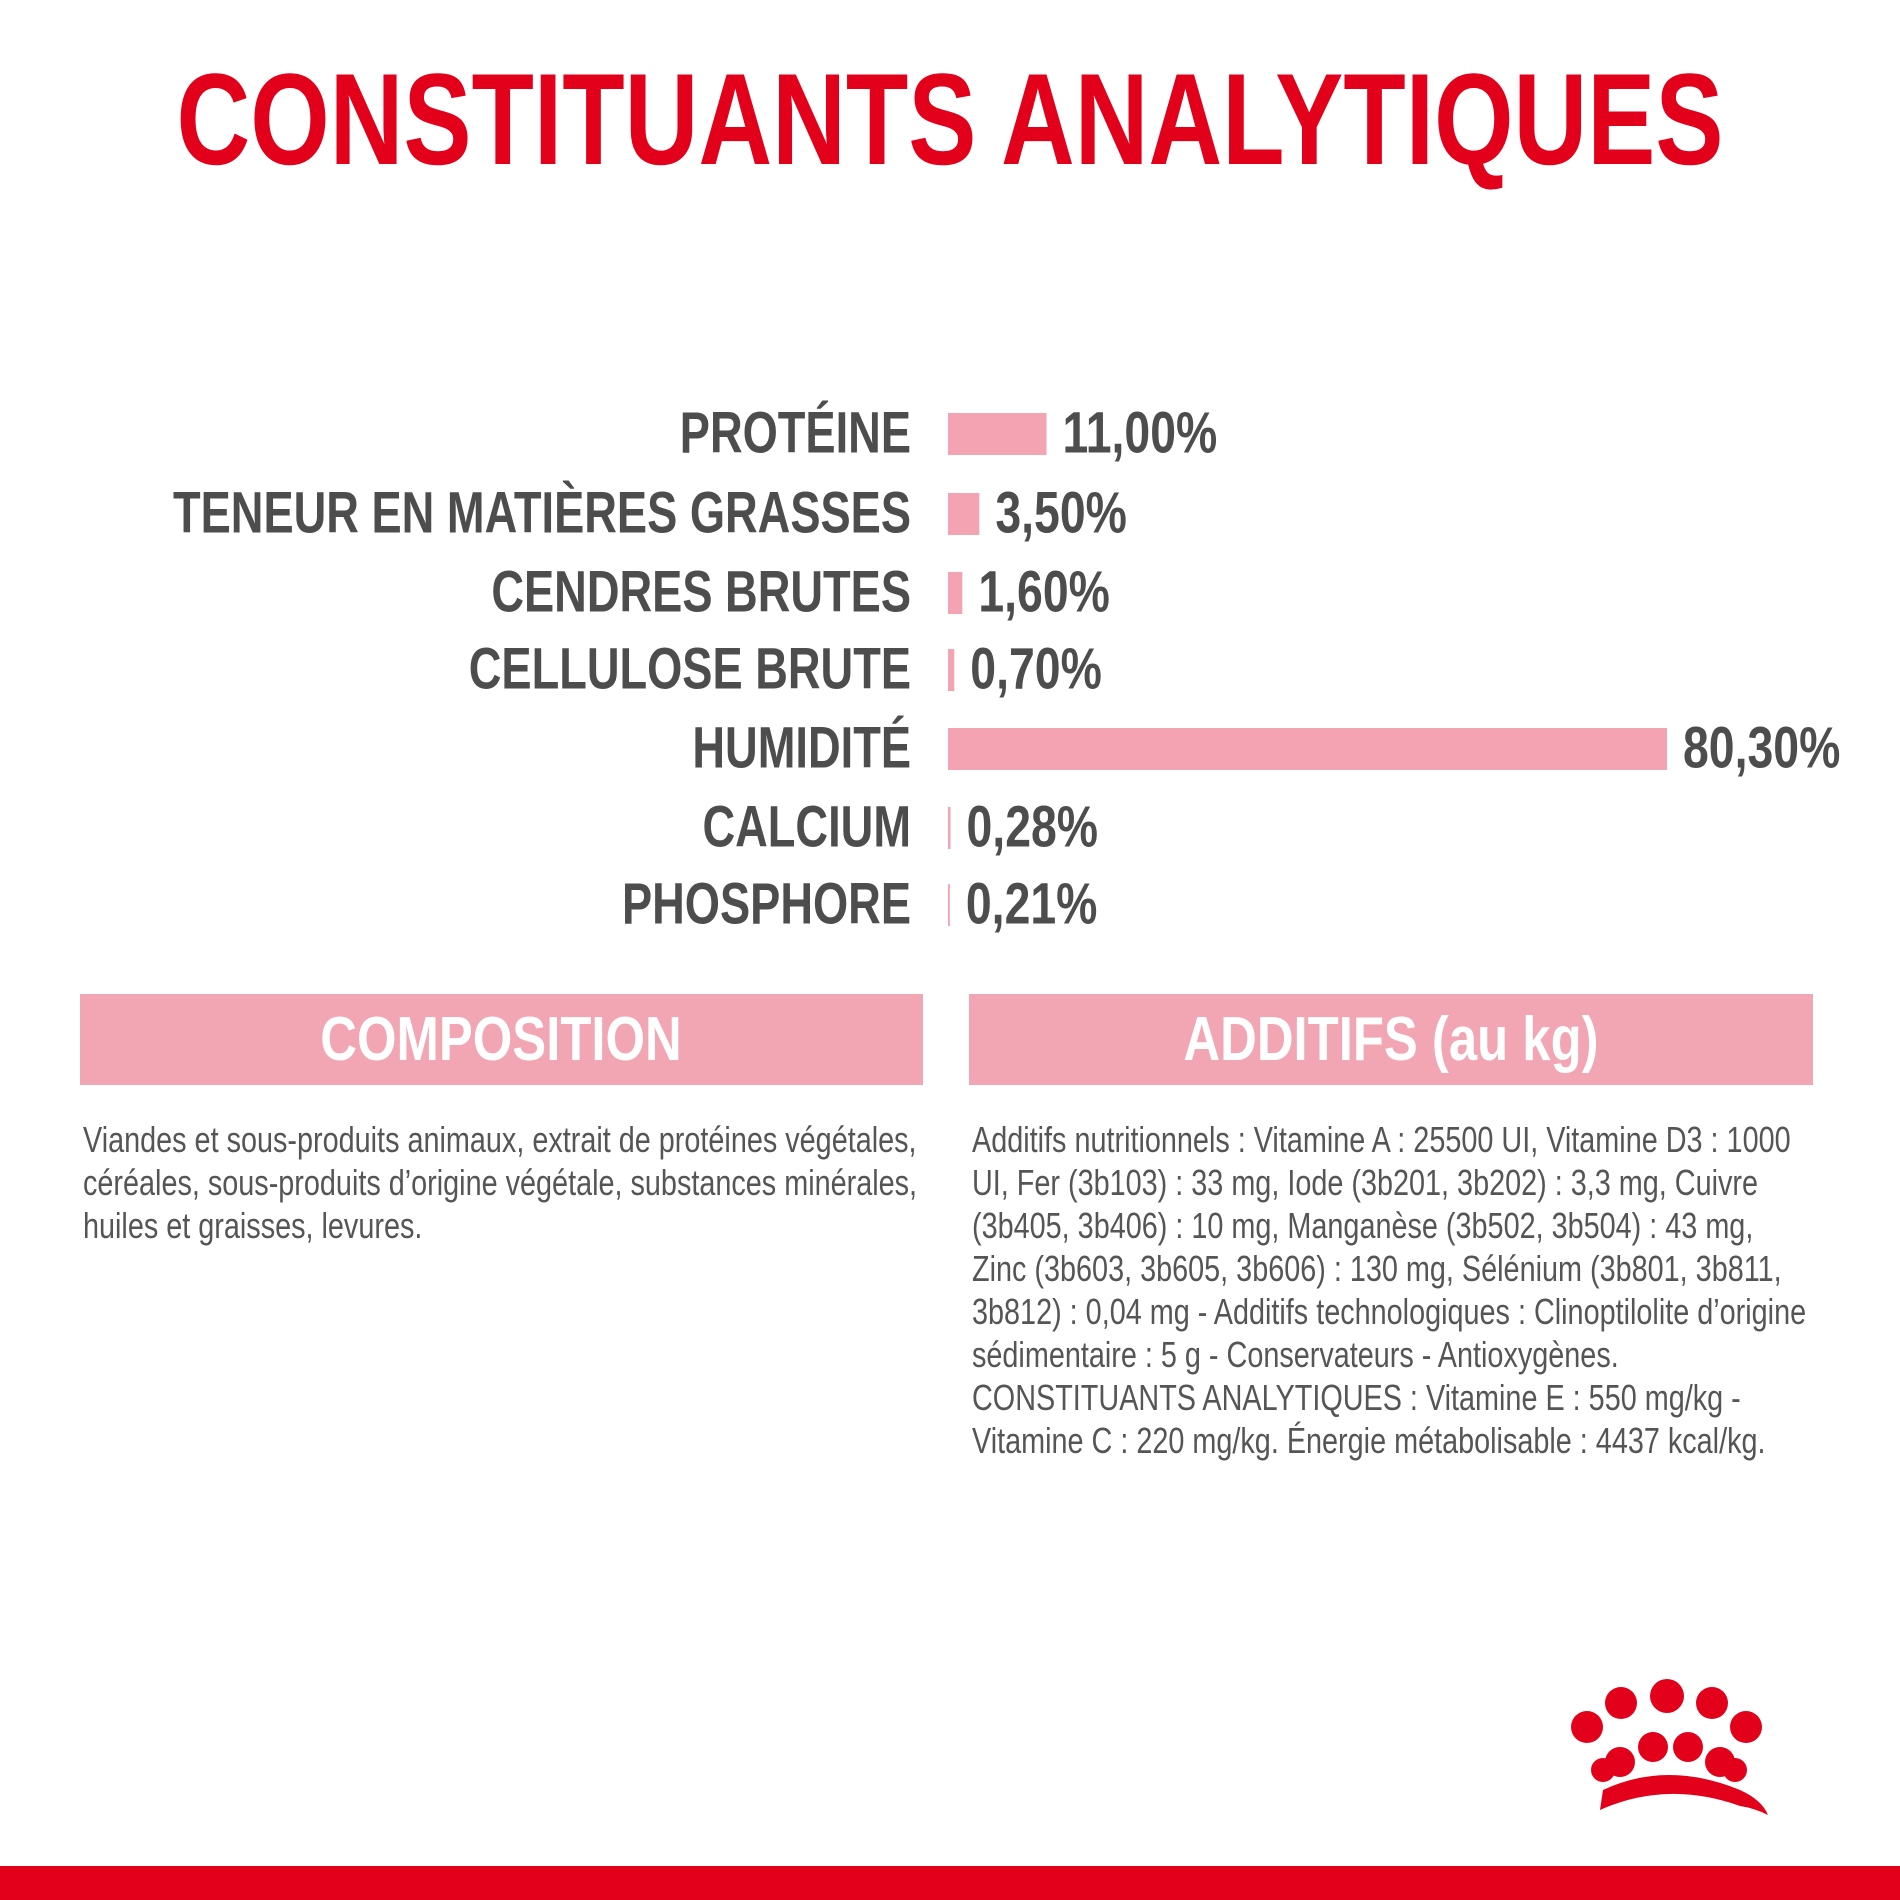 The height and width of the screenshot is (1900, 1900). What do you see at coordinates (1761, 747) in the screenshot?
I see `value-label: 80,30%` at bounding box center [1761, 747].